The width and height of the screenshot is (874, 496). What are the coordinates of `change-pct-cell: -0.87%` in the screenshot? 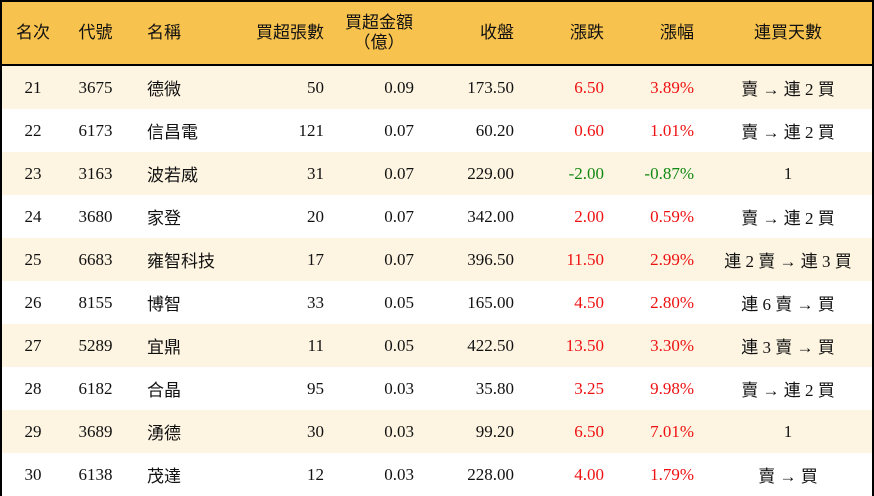 It's located at (659, 173).